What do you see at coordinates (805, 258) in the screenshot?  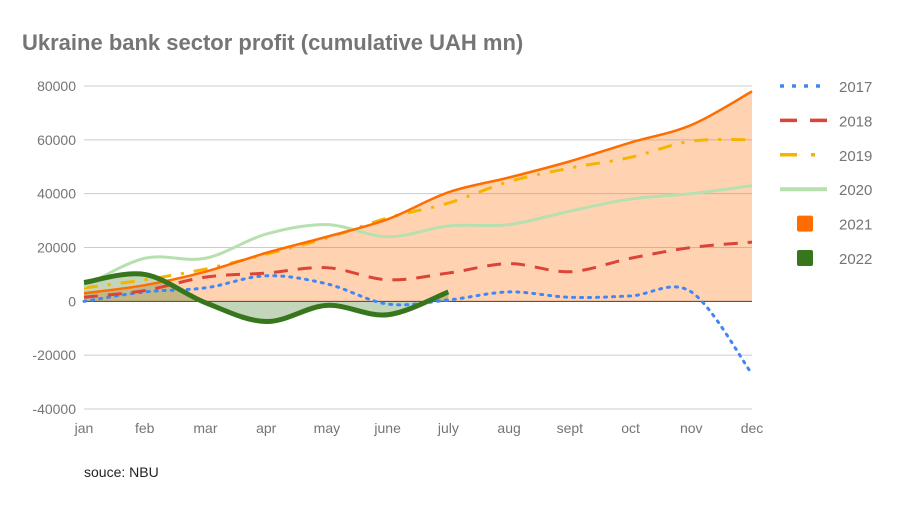 I see `legend-swatch-2022` at bounding box center [805, 258].